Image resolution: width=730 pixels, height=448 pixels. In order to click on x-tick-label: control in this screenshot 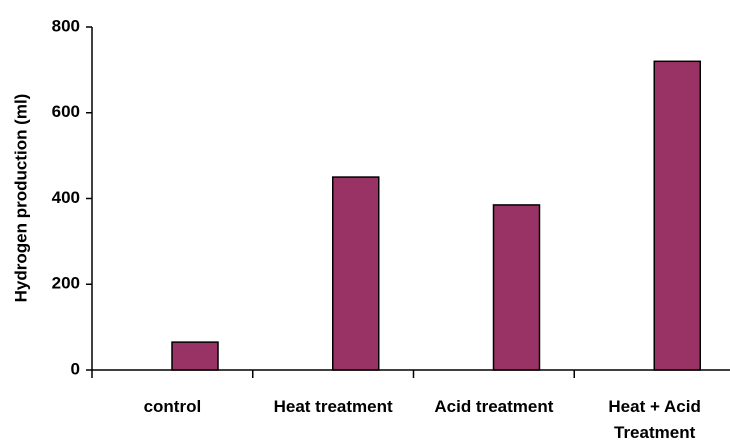, I will do `click(172, 406)`.